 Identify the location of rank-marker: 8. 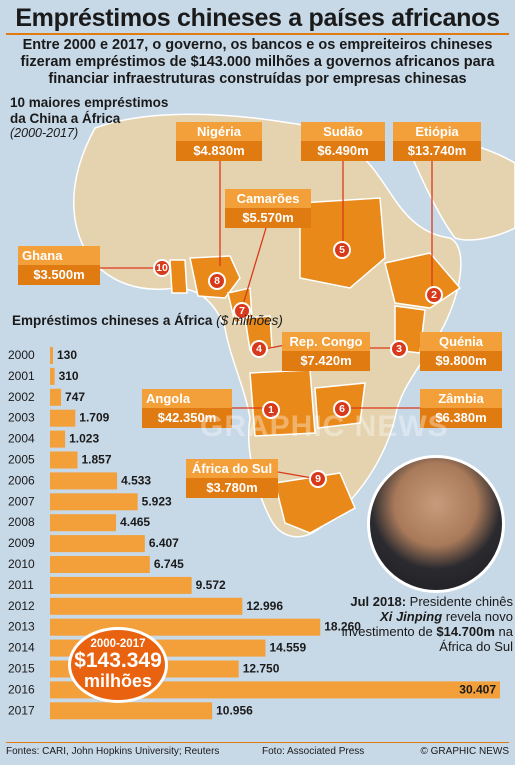
(217, 281).